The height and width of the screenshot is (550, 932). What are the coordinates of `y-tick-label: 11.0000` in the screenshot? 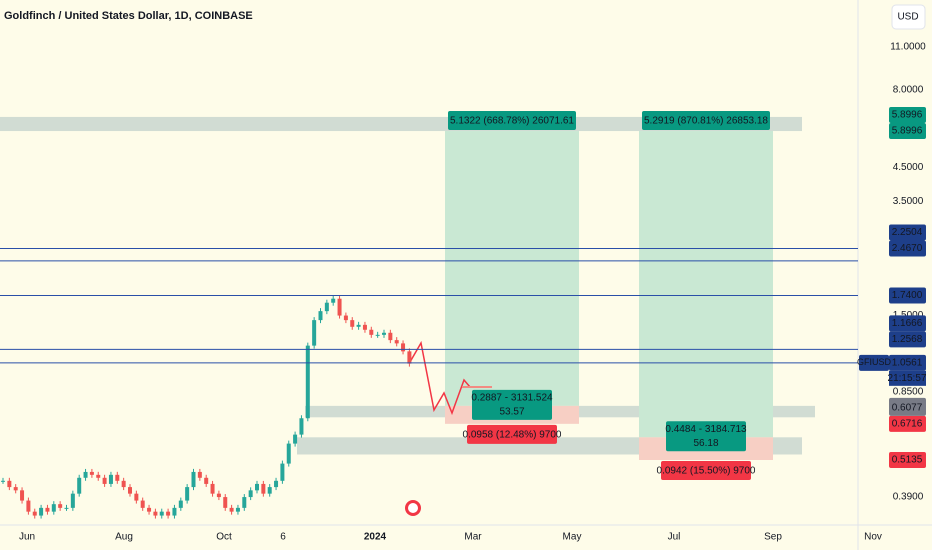 It's located at (908, 47).